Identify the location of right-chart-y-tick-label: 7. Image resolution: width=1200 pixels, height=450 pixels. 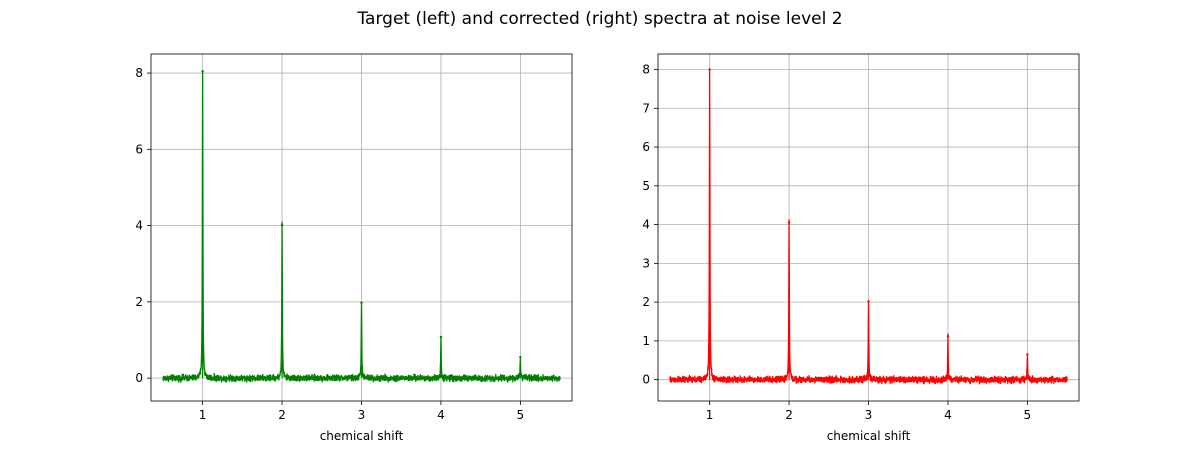
(646, 108).